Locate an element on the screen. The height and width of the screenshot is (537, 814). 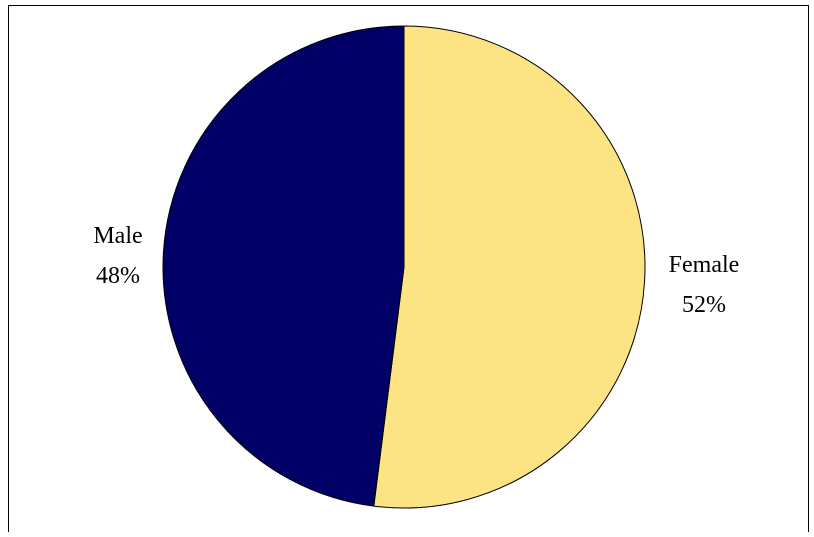
slice-label-male: Male is located at coordinates (117, 236).